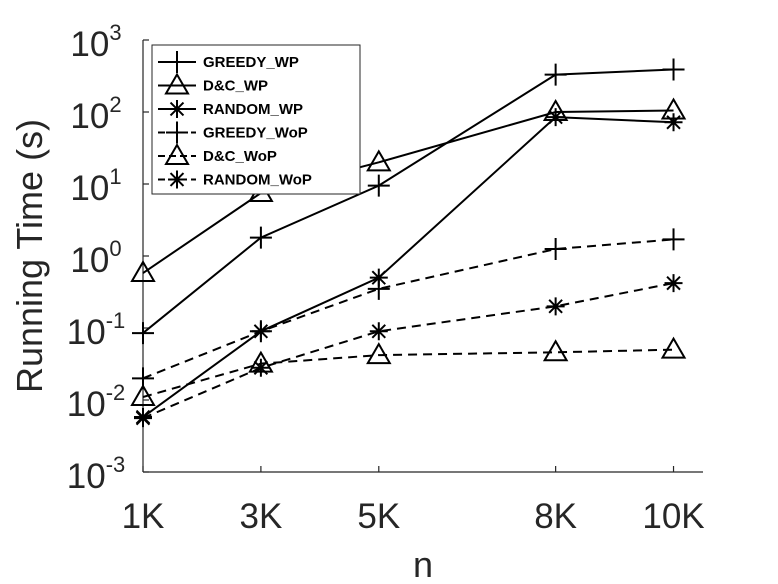 This screenshot has width=778, height=584. What do you see at coordinates (378, 516) in the screenshot?
I see `x-tick-label: 5K` at bounding box center [378, 516].